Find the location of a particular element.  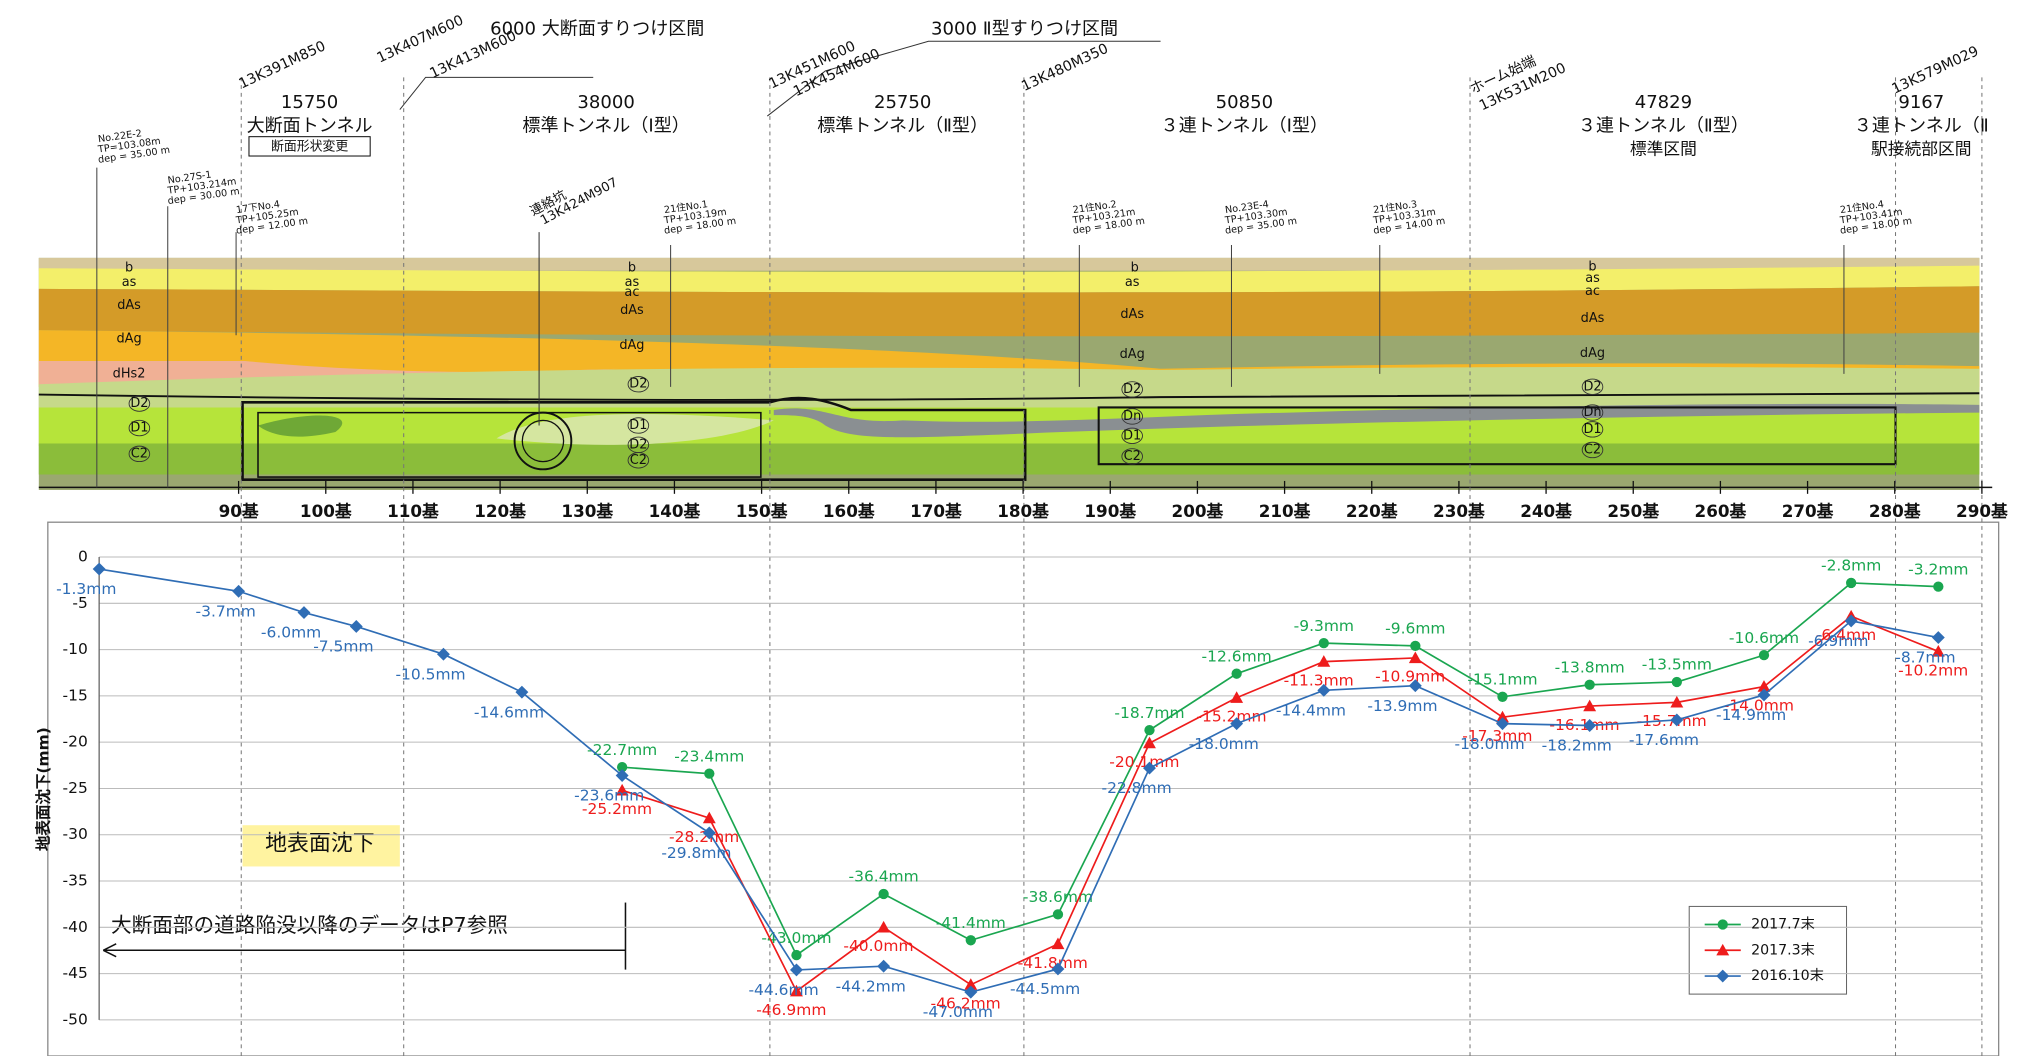

value-label: -3.7mm is located at coordinates (226, 611).